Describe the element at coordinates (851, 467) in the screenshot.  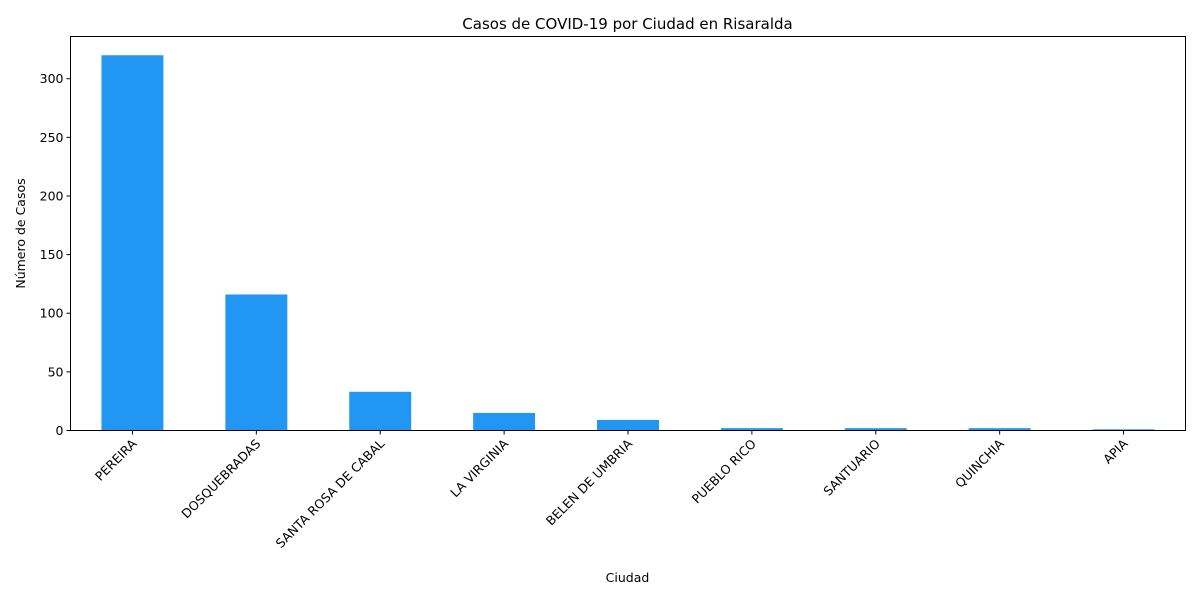
I see `x-tick-label: SANTUARIO` at that location.